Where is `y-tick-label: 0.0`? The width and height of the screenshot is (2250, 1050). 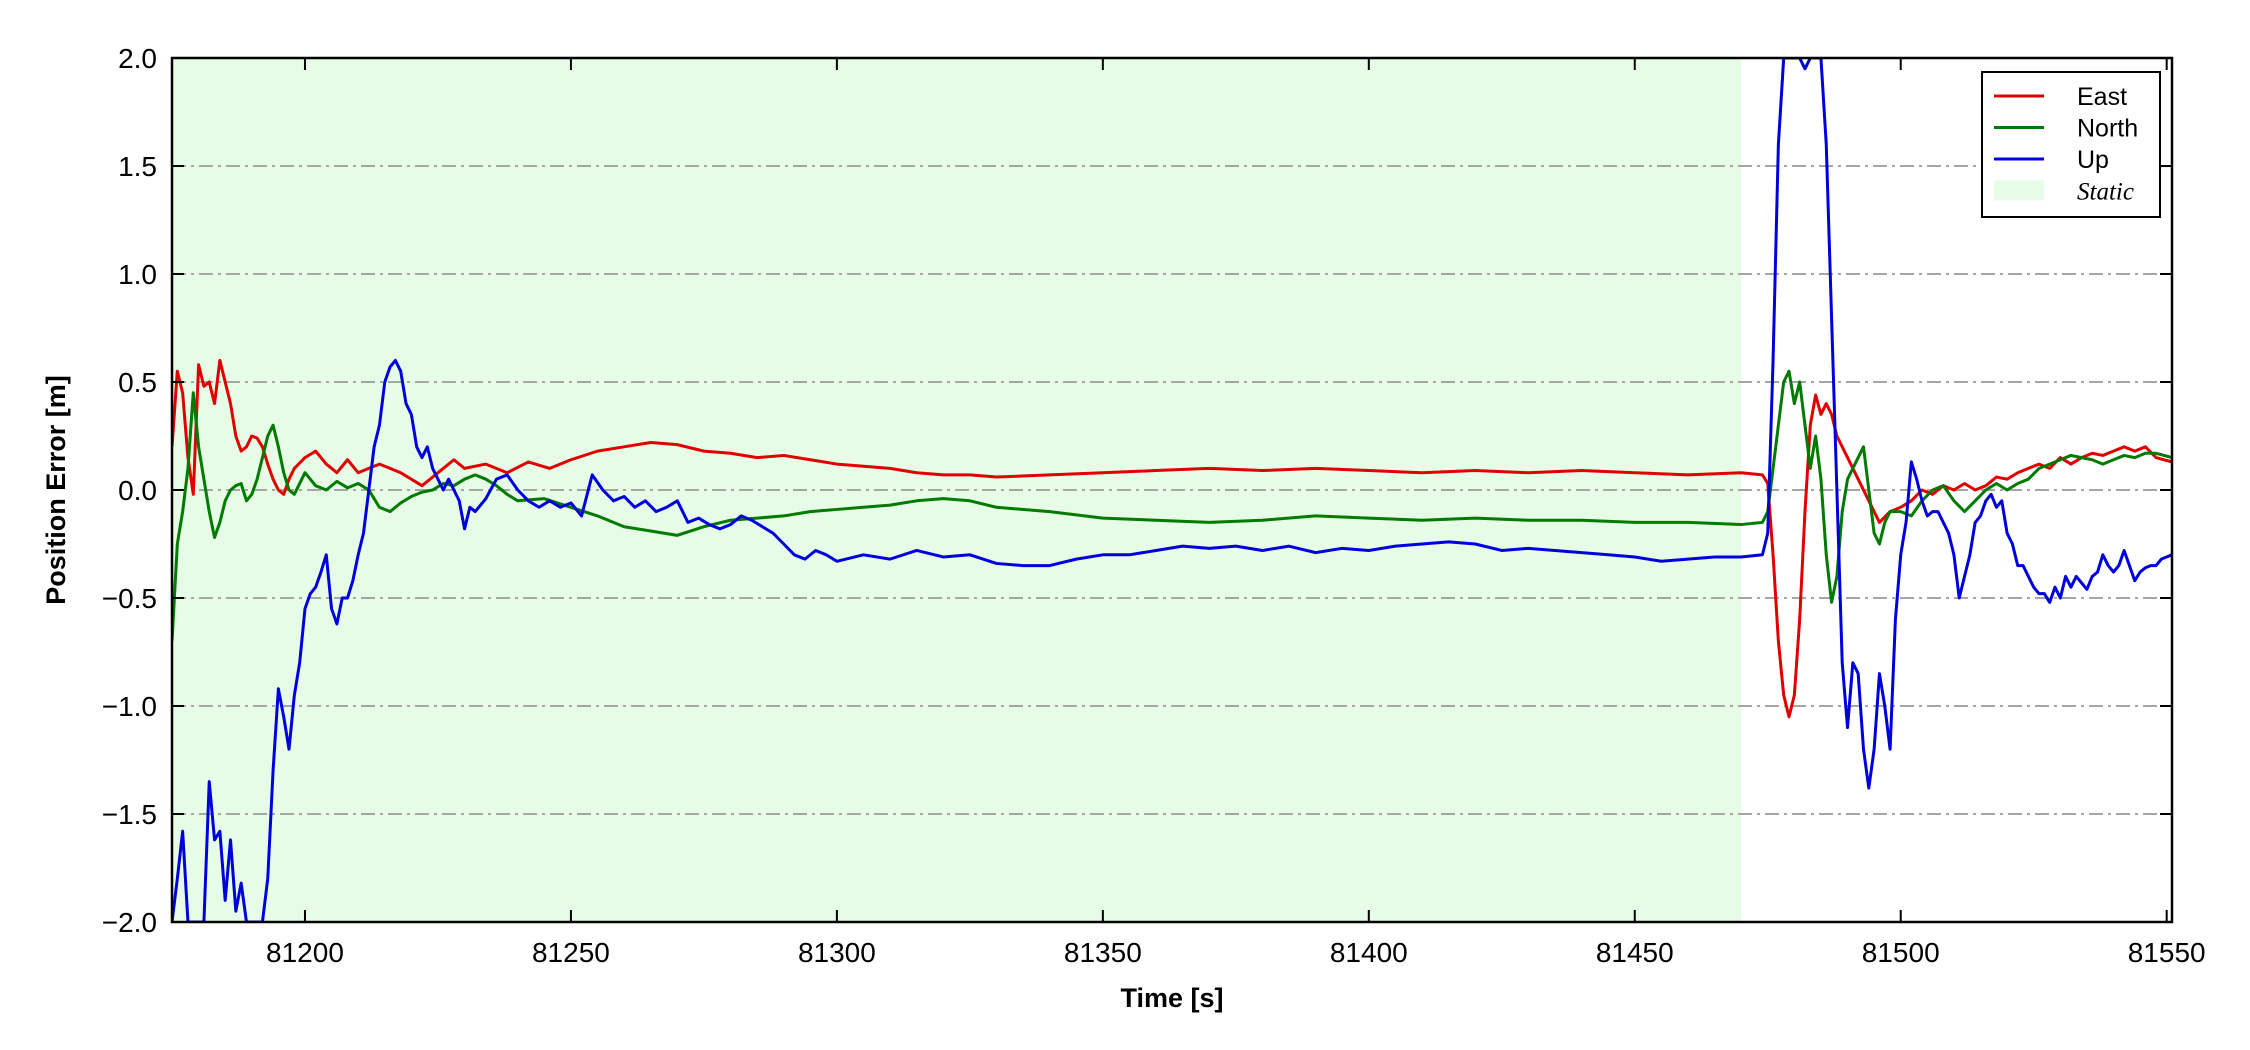 y-tick-label: 0.0 is located at coordinates (137, 490).